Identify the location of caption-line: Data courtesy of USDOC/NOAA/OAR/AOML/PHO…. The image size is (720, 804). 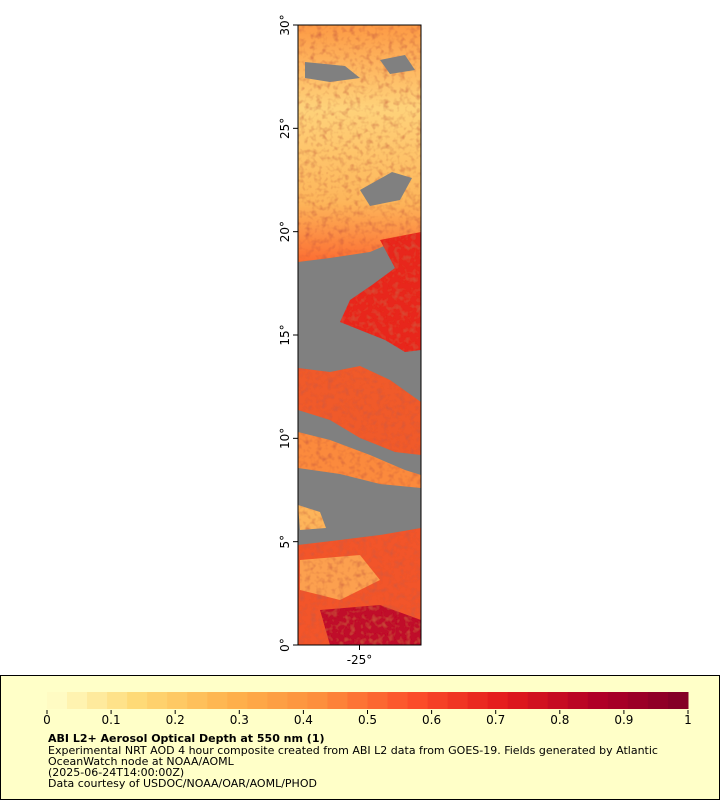
(182, 783).